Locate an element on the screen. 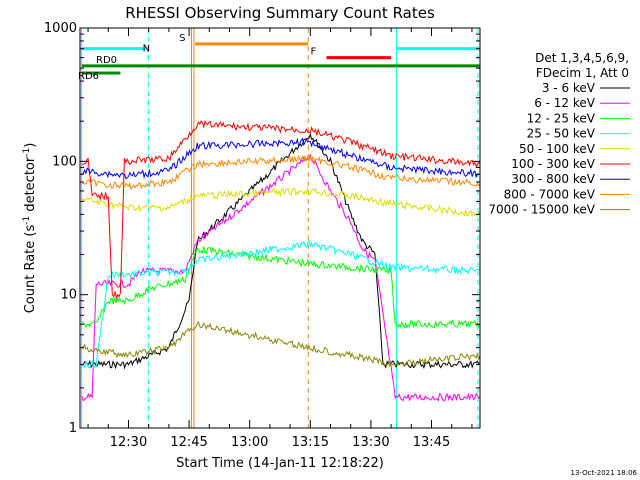 This screenshot has height=480, width=640. x-tick-label: 12:45 is located at coordinates (188, 442).